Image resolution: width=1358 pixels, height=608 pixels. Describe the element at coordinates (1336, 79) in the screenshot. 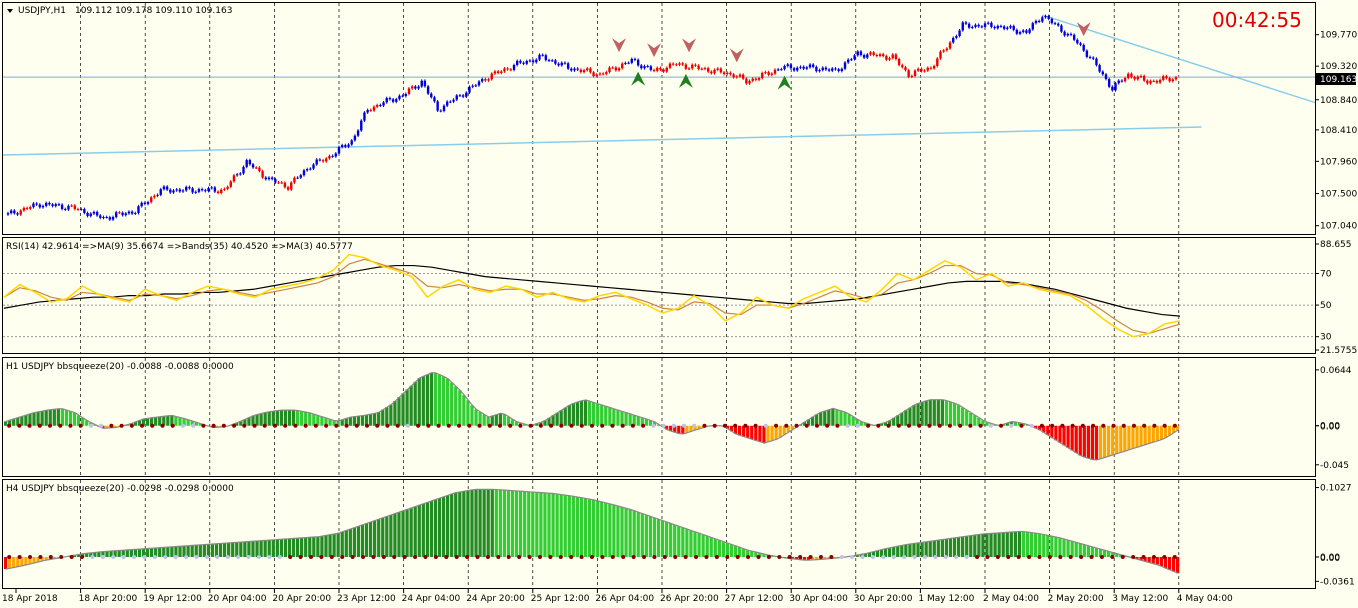

I see `current-price-tag` at that location.